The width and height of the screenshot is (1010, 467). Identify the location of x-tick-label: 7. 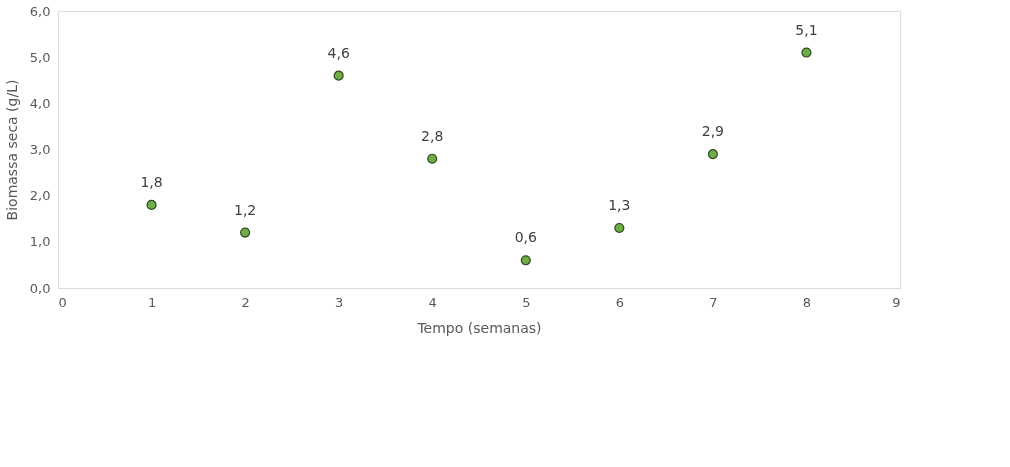
(713, 302).